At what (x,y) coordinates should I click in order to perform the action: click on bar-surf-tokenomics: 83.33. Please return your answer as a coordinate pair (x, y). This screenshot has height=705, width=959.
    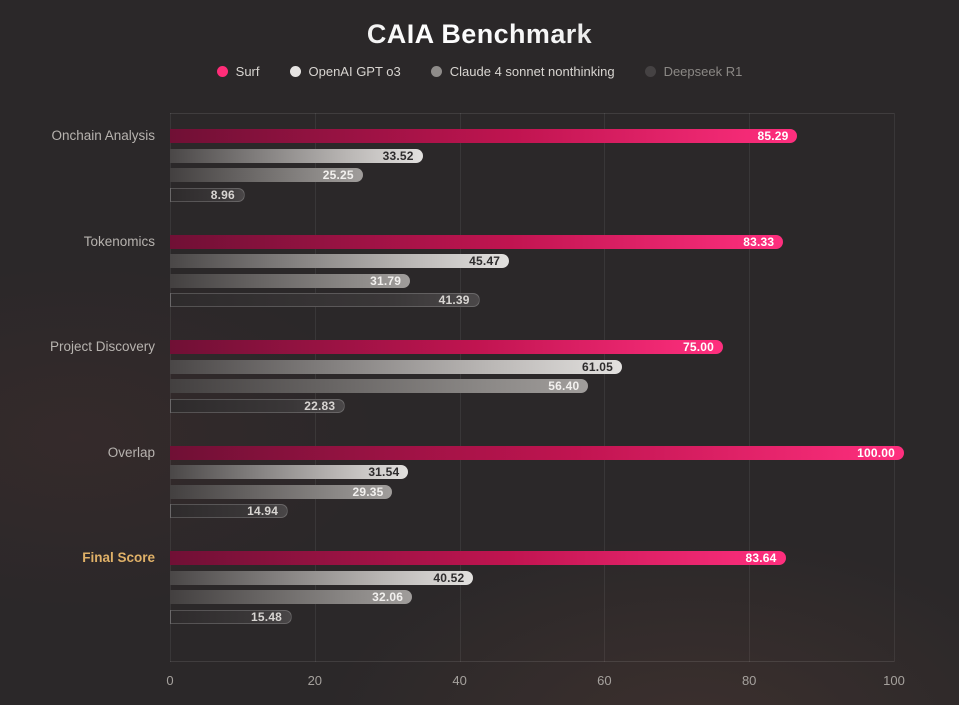
    Looking at the image, I should click on (477, 241).